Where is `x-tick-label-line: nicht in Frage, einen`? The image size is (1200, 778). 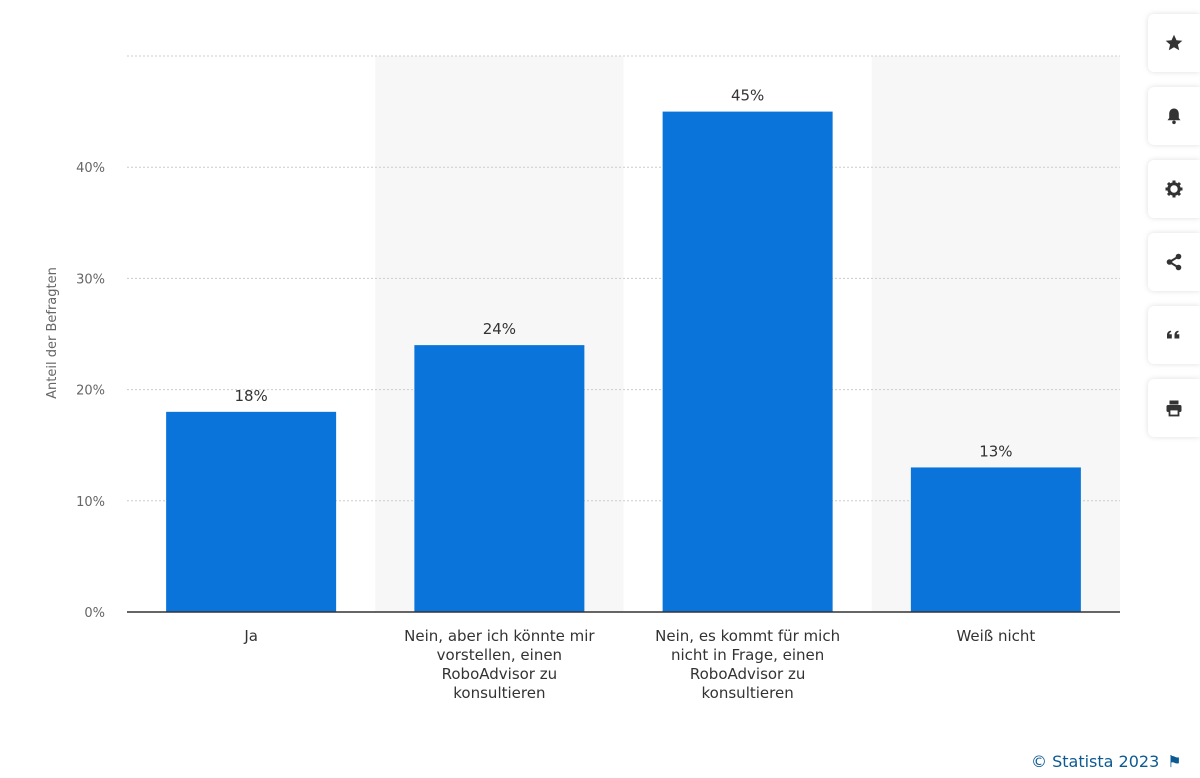 x-tick-label-line: nicht in Frage, einen is located at coordinates (747, 655).